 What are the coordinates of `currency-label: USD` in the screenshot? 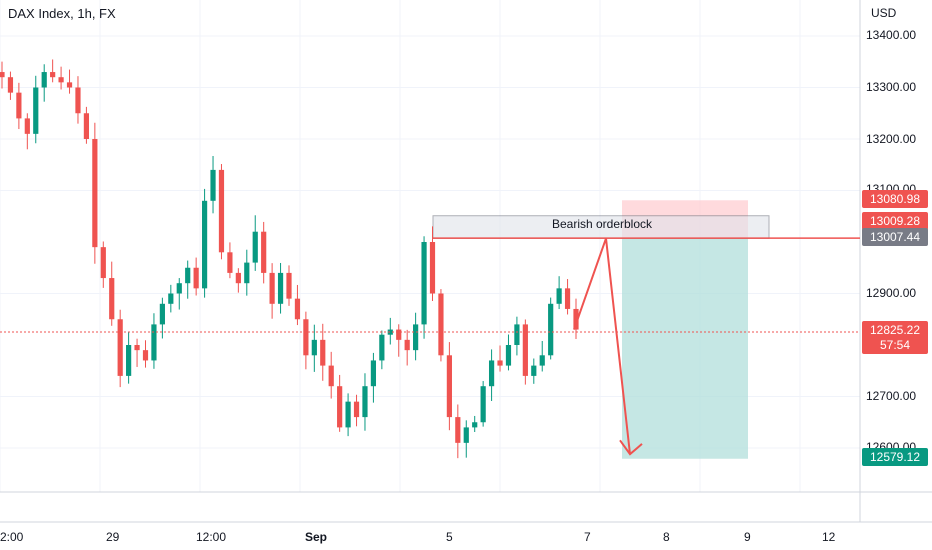 It's located at (884, 13).